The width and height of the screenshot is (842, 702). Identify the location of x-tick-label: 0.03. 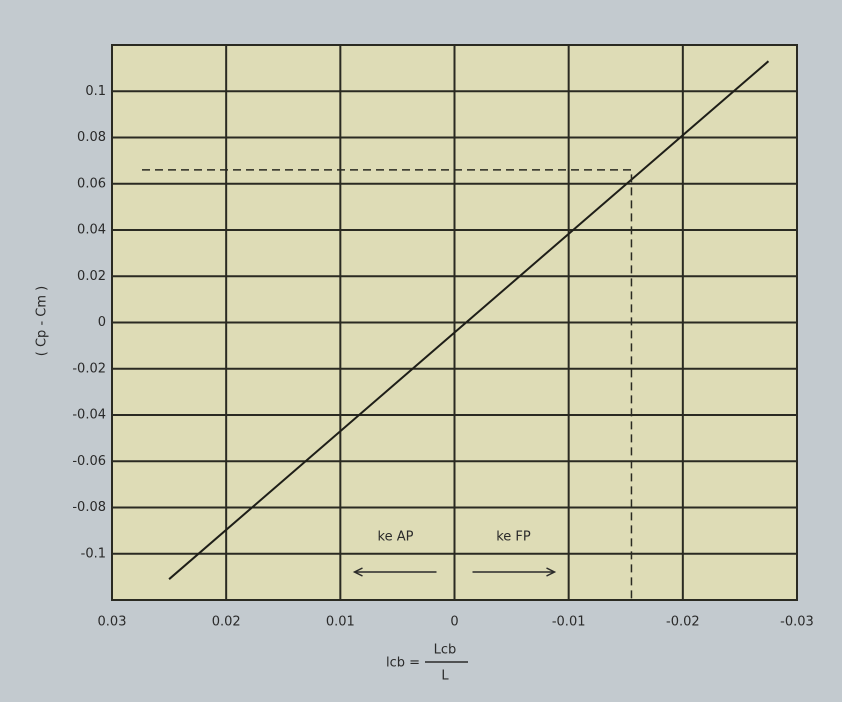
(112, 622).